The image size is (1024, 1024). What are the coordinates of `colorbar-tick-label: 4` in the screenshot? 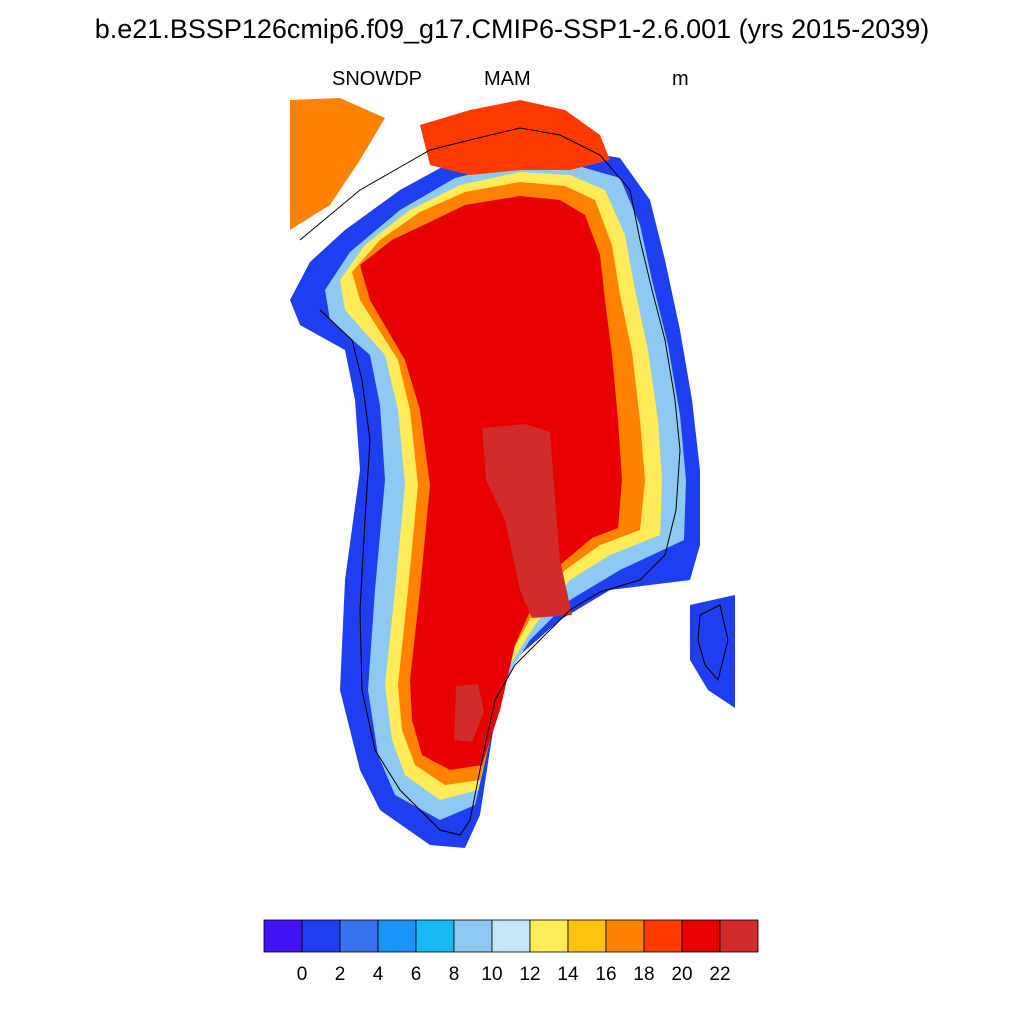 It's located at (378, 974).